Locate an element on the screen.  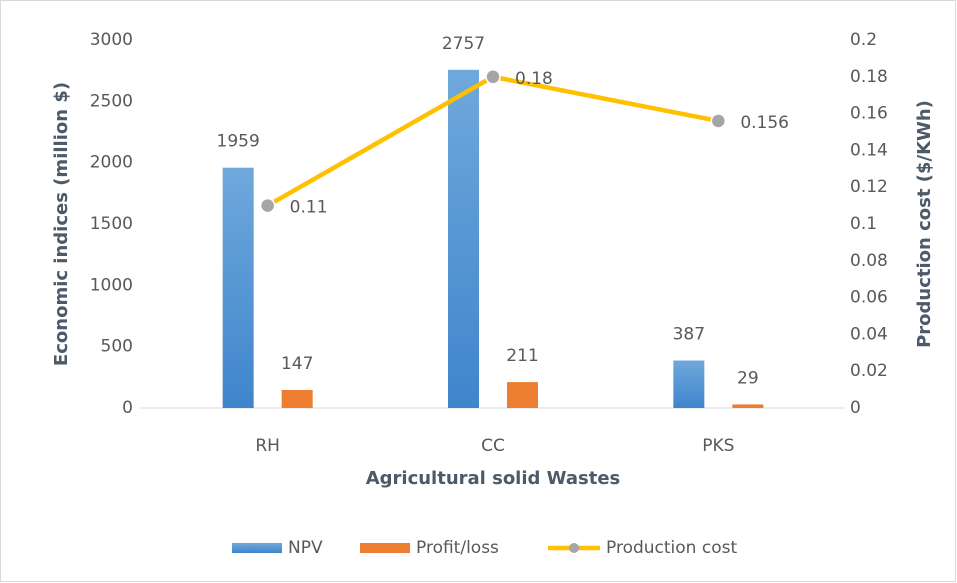
legend-label: Production cost is located at coordinates (671, 548).